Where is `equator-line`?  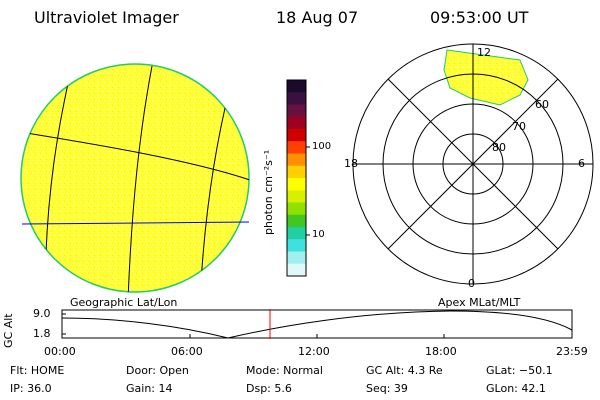 equator-line is located at coordinates (135, 223).